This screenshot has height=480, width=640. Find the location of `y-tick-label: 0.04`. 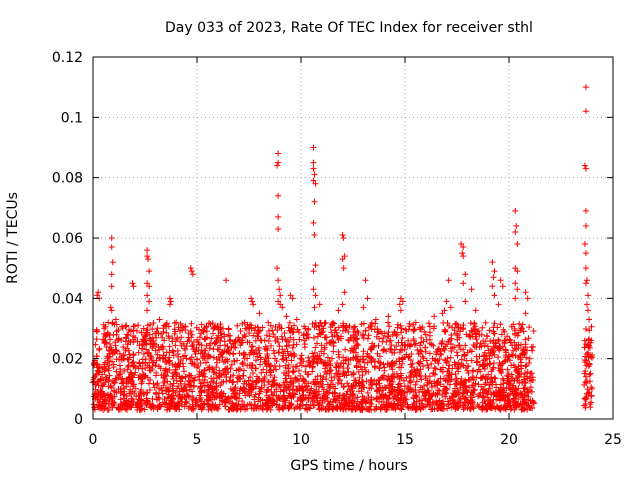

y-tick-label: 0.04 is located at coordinates (67, 299).